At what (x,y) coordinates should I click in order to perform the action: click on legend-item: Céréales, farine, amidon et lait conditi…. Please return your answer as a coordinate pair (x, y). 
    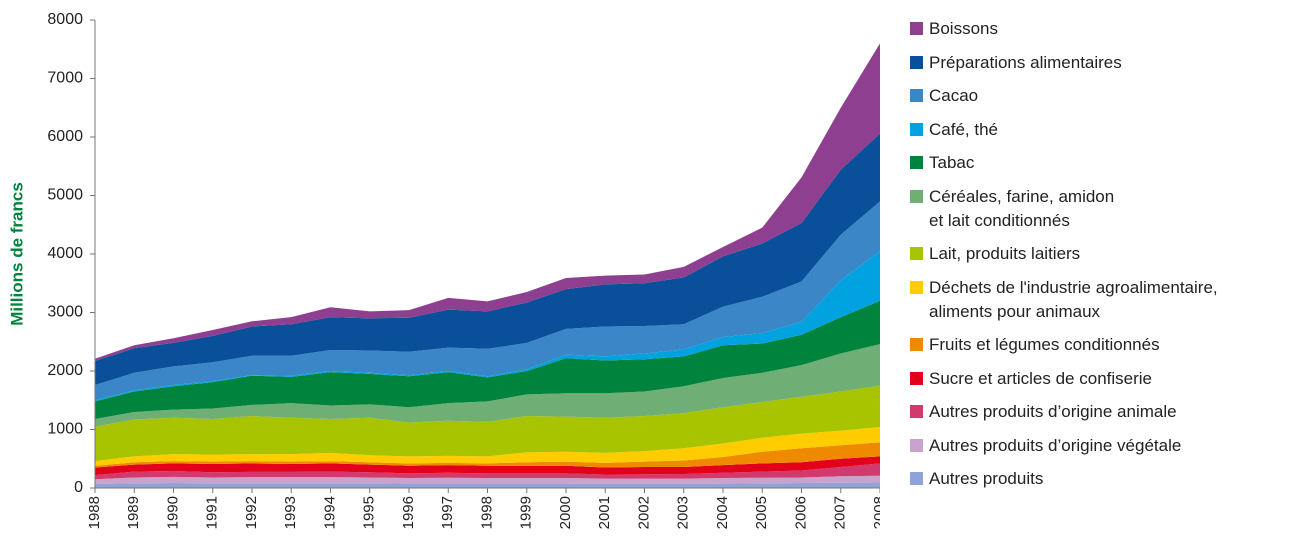
    Looking at the image, I should click on (1095, 209).